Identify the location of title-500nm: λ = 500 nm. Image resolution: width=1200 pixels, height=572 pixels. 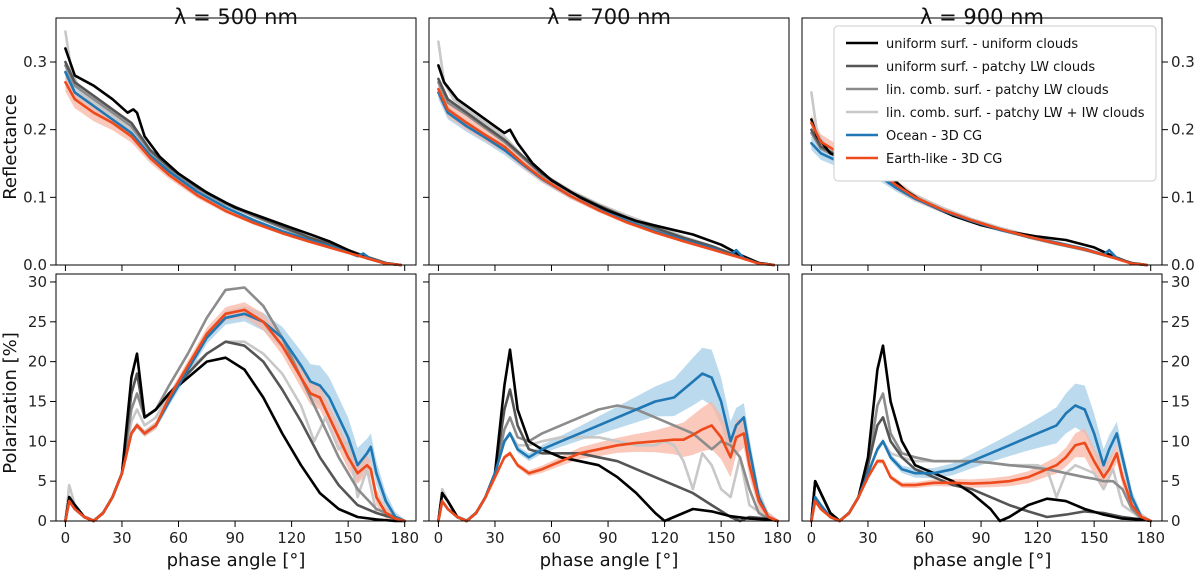
(236, 17).